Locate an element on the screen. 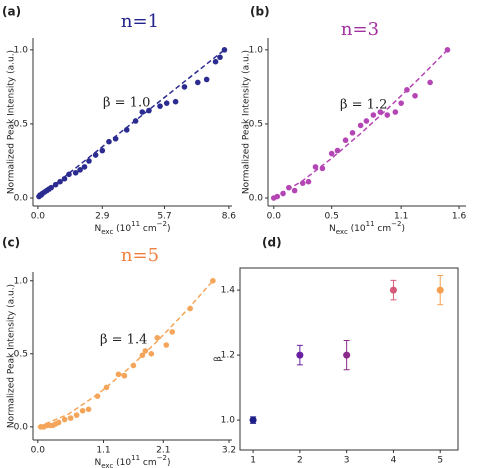 This screenshot has height=468, width=485. x-tick-label: 2.9 is located at coordinates (102, 217).